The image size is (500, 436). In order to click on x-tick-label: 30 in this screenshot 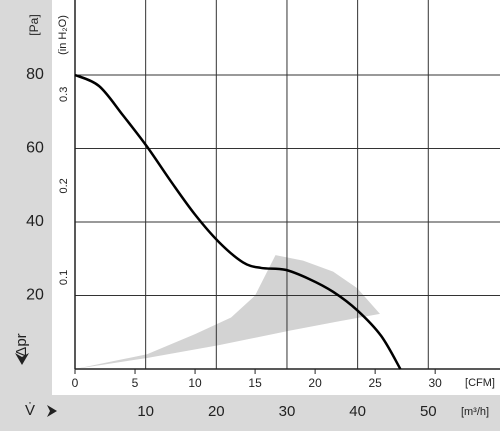, I will do `click(435, 383)`.